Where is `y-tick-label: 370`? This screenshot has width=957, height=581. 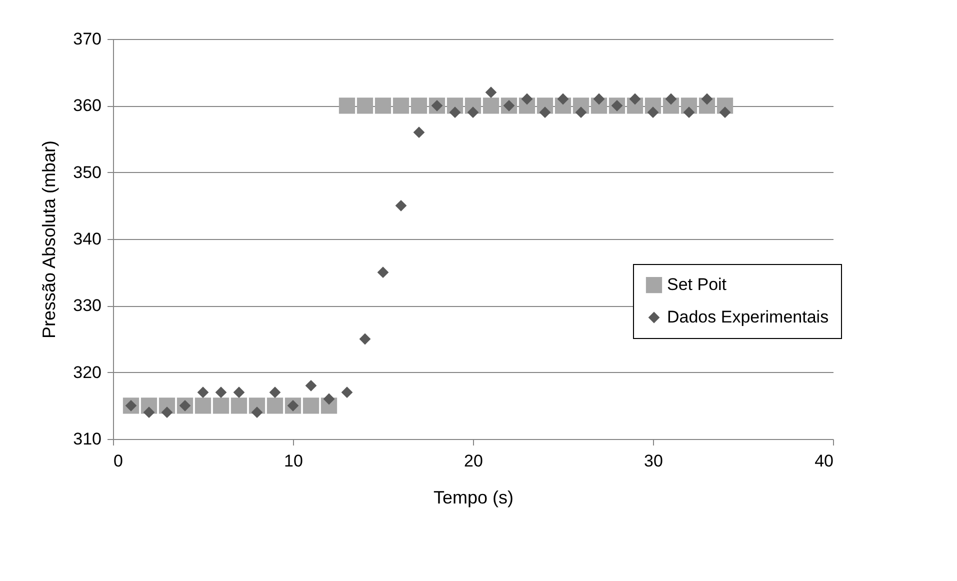 y-tick-label: 370 is located at coordinates (87, 39).